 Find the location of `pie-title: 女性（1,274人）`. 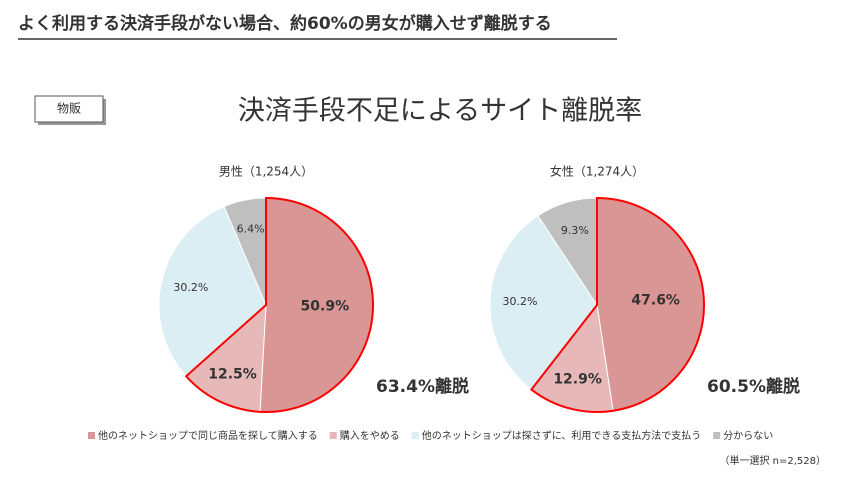

pie-title: 女性（1,274人） is located at coordinates (597, 171).